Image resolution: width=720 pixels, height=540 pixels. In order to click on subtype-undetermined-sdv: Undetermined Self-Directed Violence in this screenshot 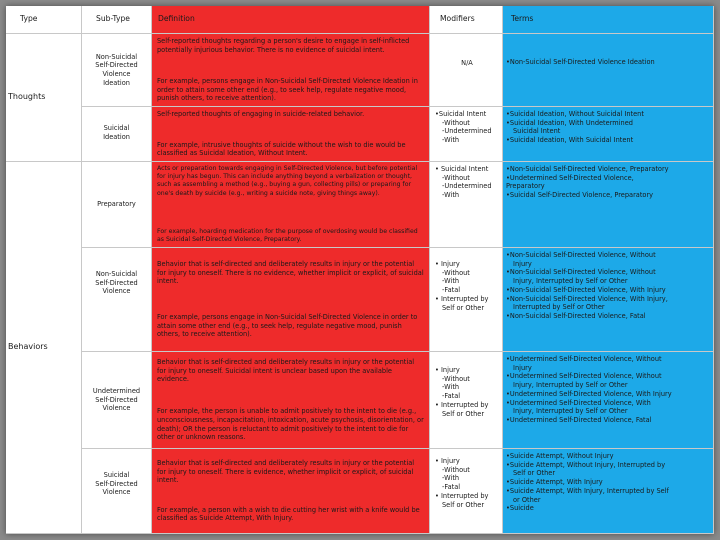, I will do `click(117, 400)`.